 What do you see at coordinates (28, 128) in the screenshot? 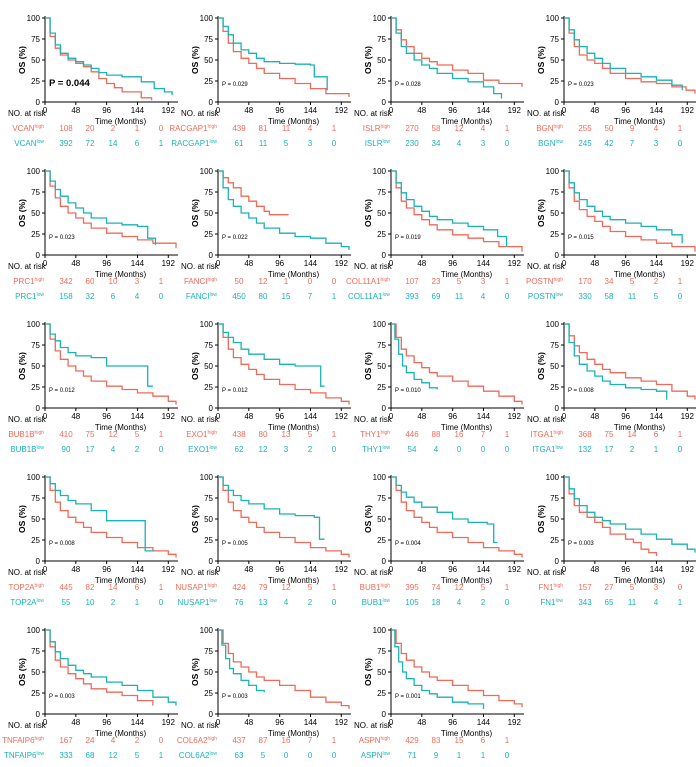
I see `risk-row-high-label: VCANhigh` at bounding box center [28, 128].